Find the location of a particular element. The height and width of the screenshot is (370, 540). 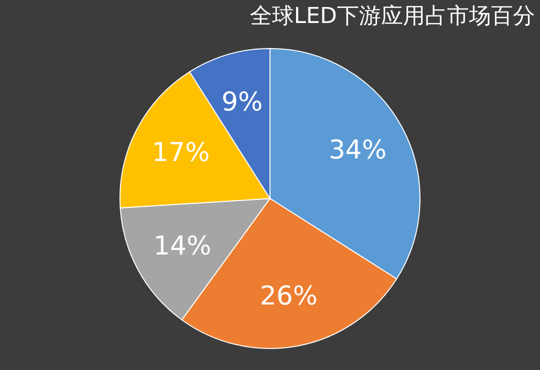

chart-title: 全球LED下游应用占市场百分 is located at coordinates (392, 16).